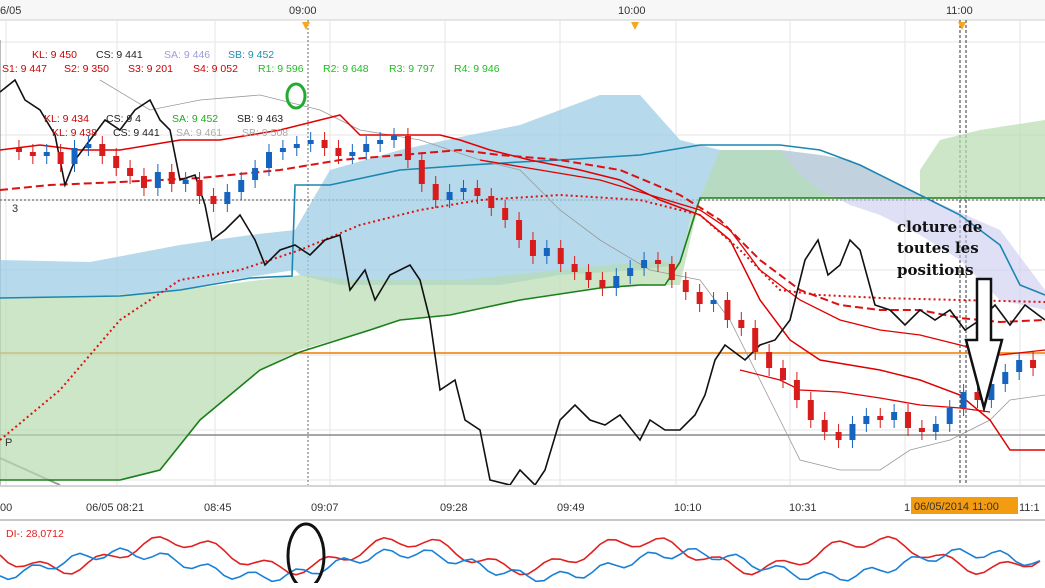 Image resolution: width=1045 pixels, height=588 pixels. Describe the element at coordinates (803, 508) in the screenshot. I see `bottom-axis-label: 10:31` at that location.